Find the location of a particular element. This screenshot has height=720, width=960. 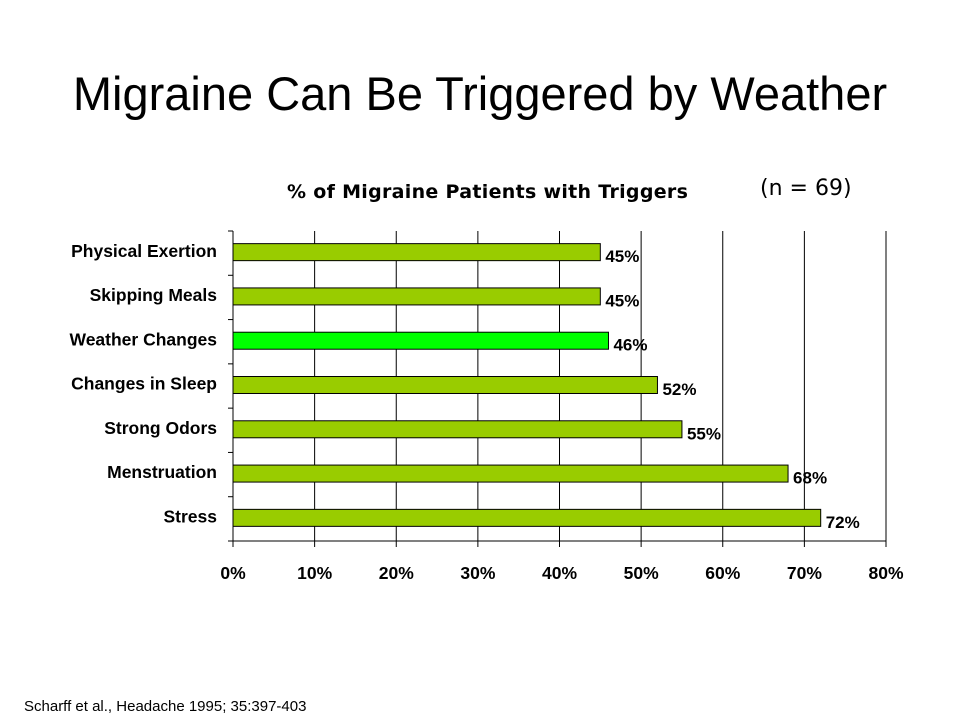

category-label: Menstruation is located at coordinates (162, 472).